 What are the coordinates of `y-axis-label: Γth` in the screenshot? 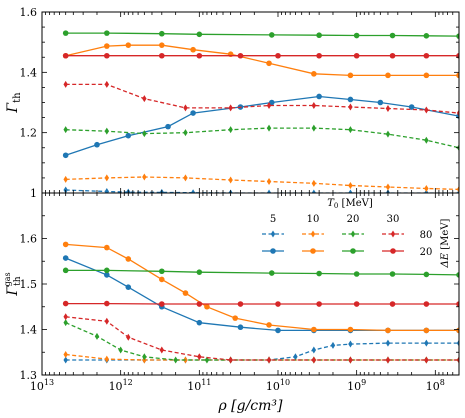 It's located at (14, 103).